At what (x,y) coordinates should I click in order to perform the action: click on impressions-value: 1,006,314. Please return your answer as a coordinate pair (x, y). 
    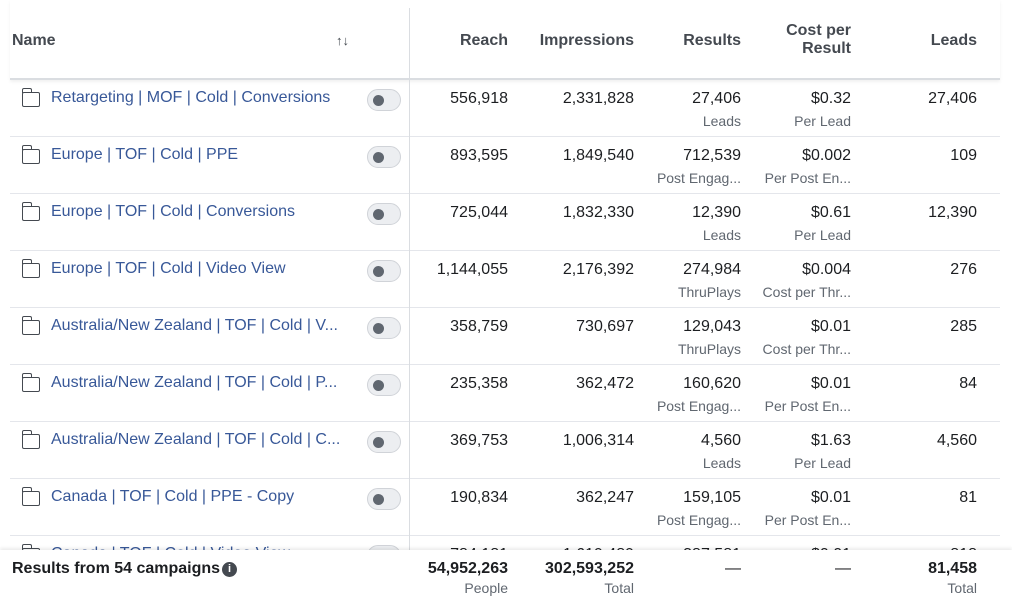
    Looking at the image, I should click on (598, 440).